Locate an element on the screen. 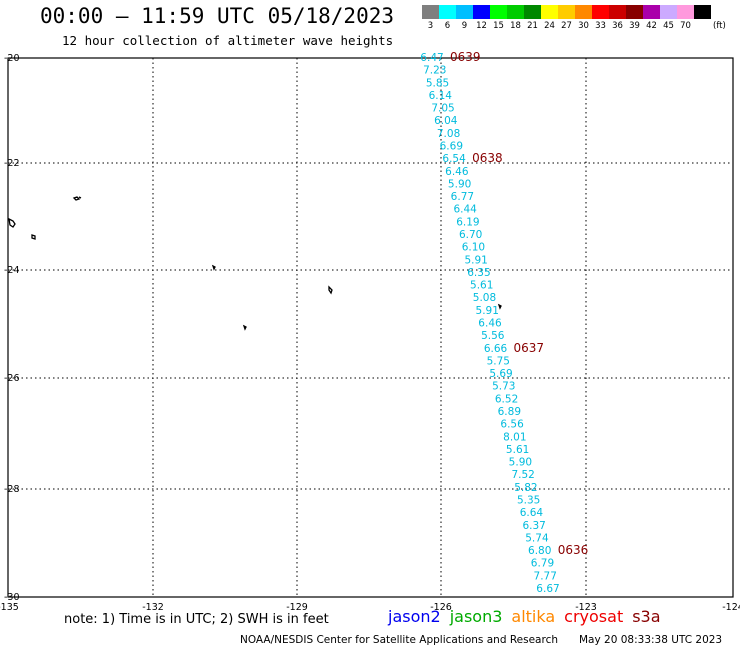 This screenshot has width=740, height=650. legend-bin-label: 18 is located at coordinates (515, 26).